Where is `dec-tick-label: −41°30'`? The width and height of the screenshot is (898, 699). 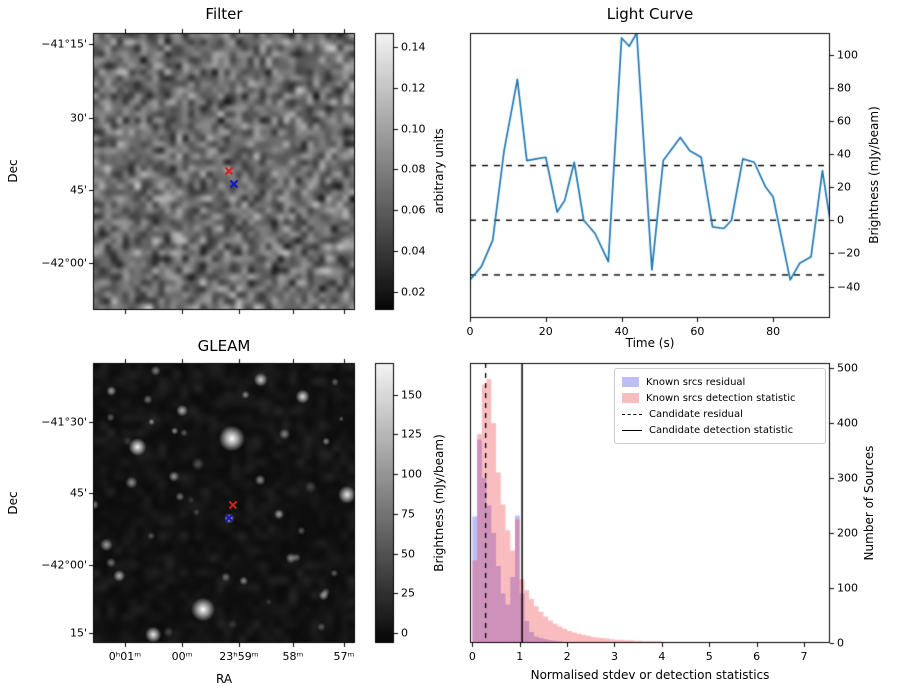 dec-tick-label: −41°30' is located at coordinates (64, 422).